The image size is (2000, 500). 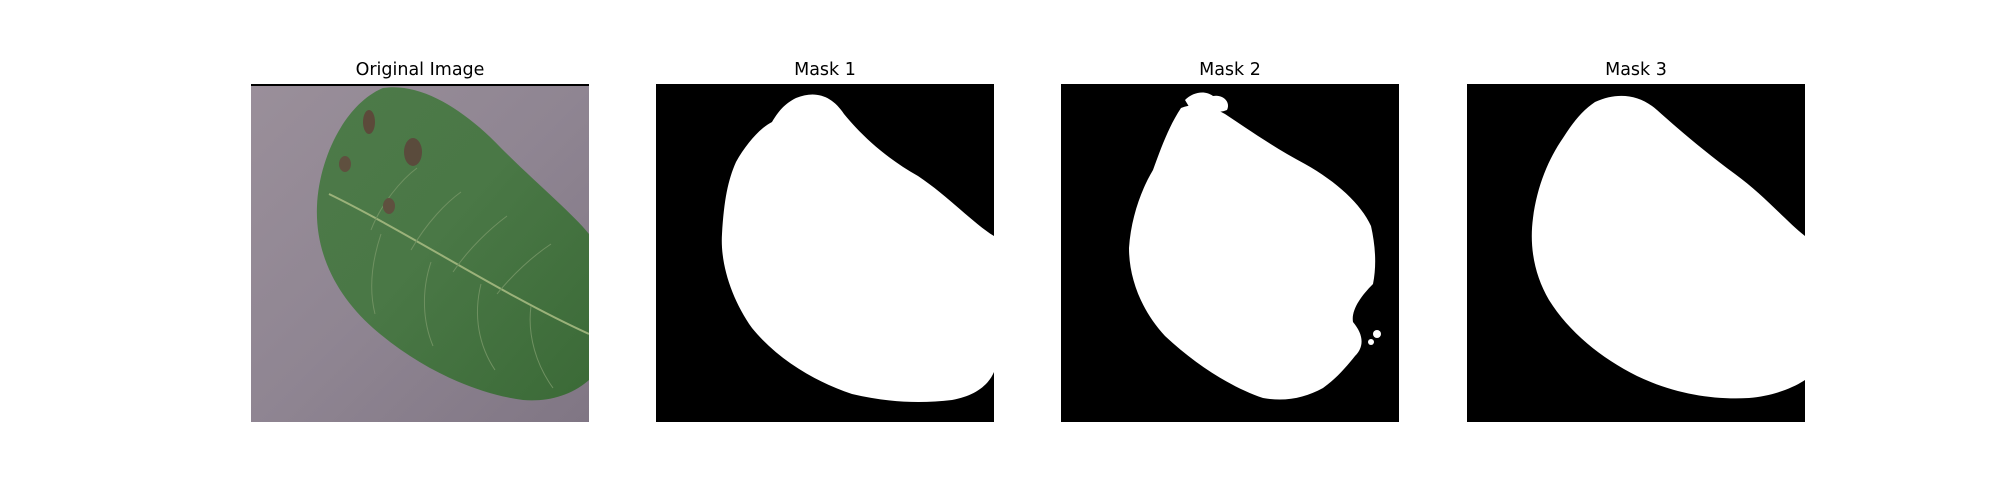 I want to click on original-leaf-image, so click(x=420, y=253).